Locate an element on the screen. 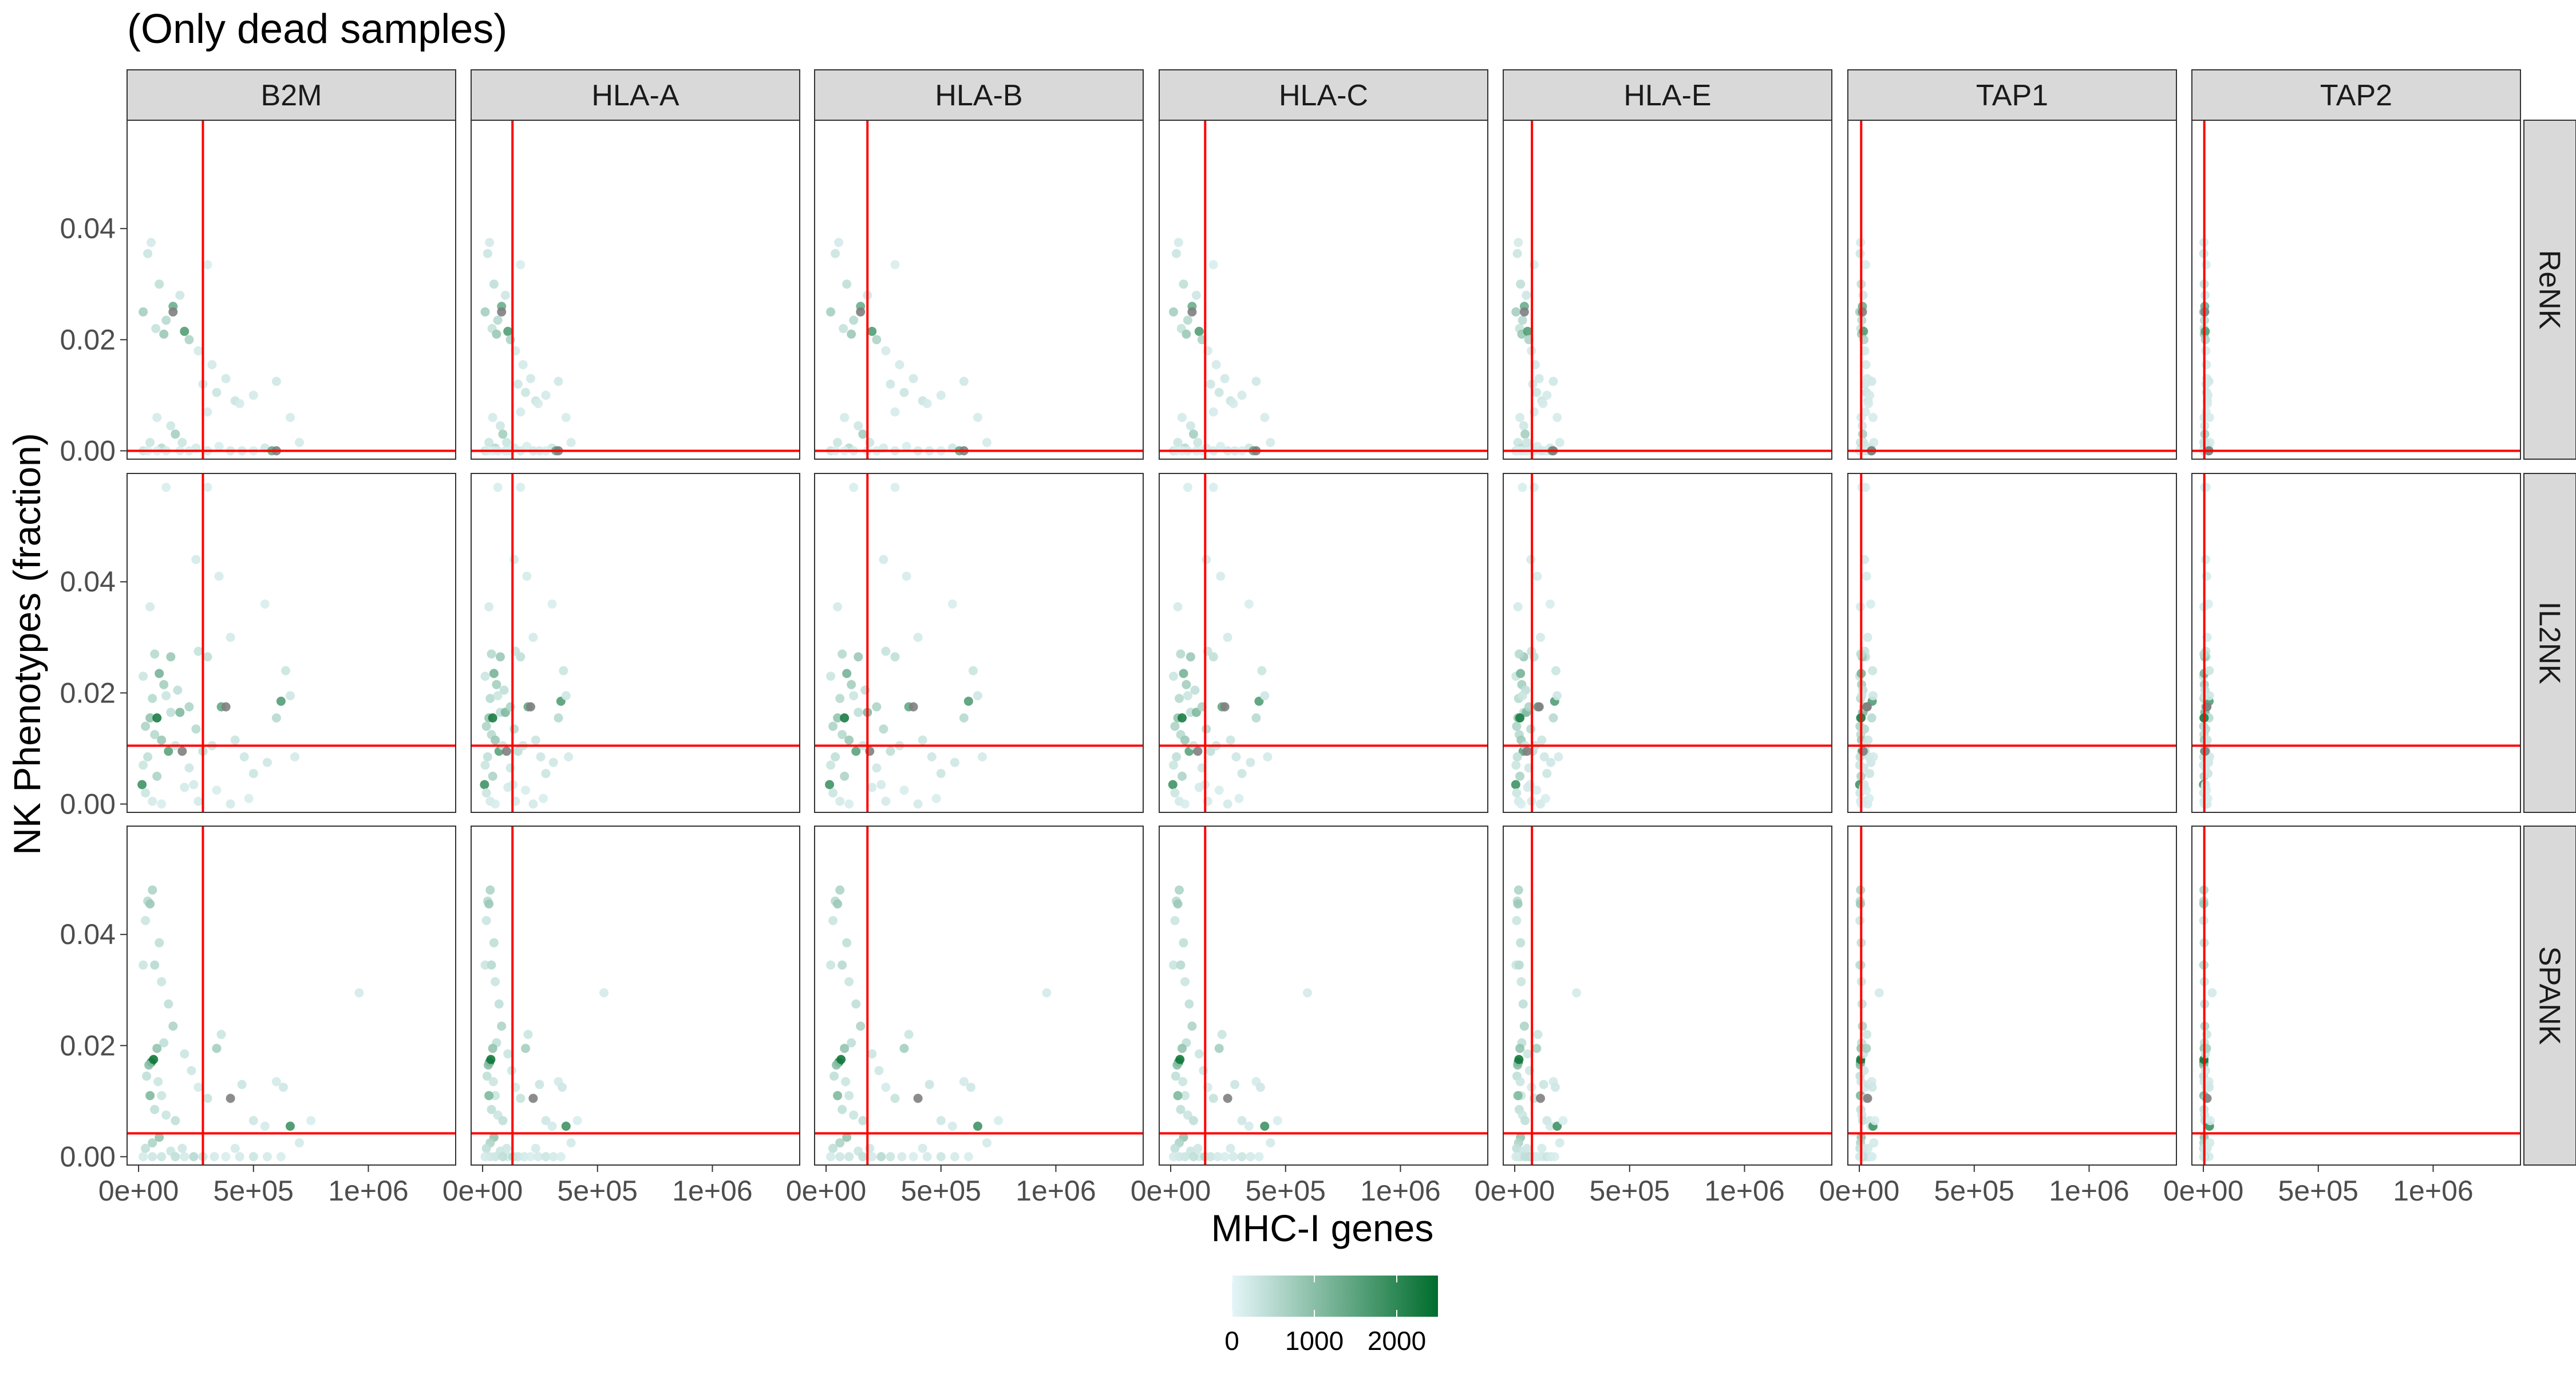  x-tick-label: 5e+05 is located at coordinates (941, 1191).